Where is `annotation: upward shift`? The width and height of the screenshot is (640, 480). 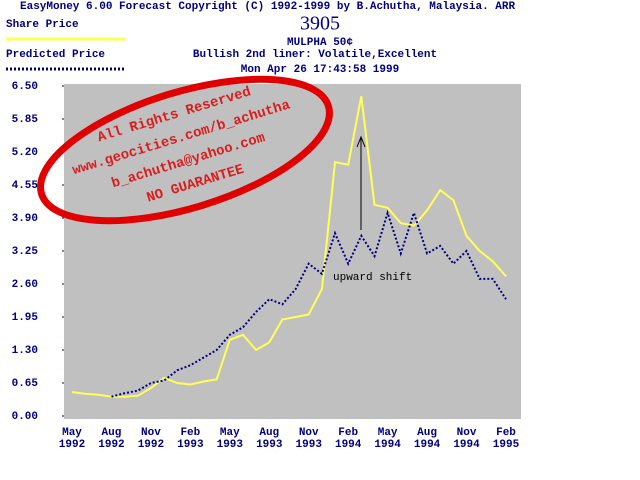
annotation: upward shift is located at coordinates (372, 278).